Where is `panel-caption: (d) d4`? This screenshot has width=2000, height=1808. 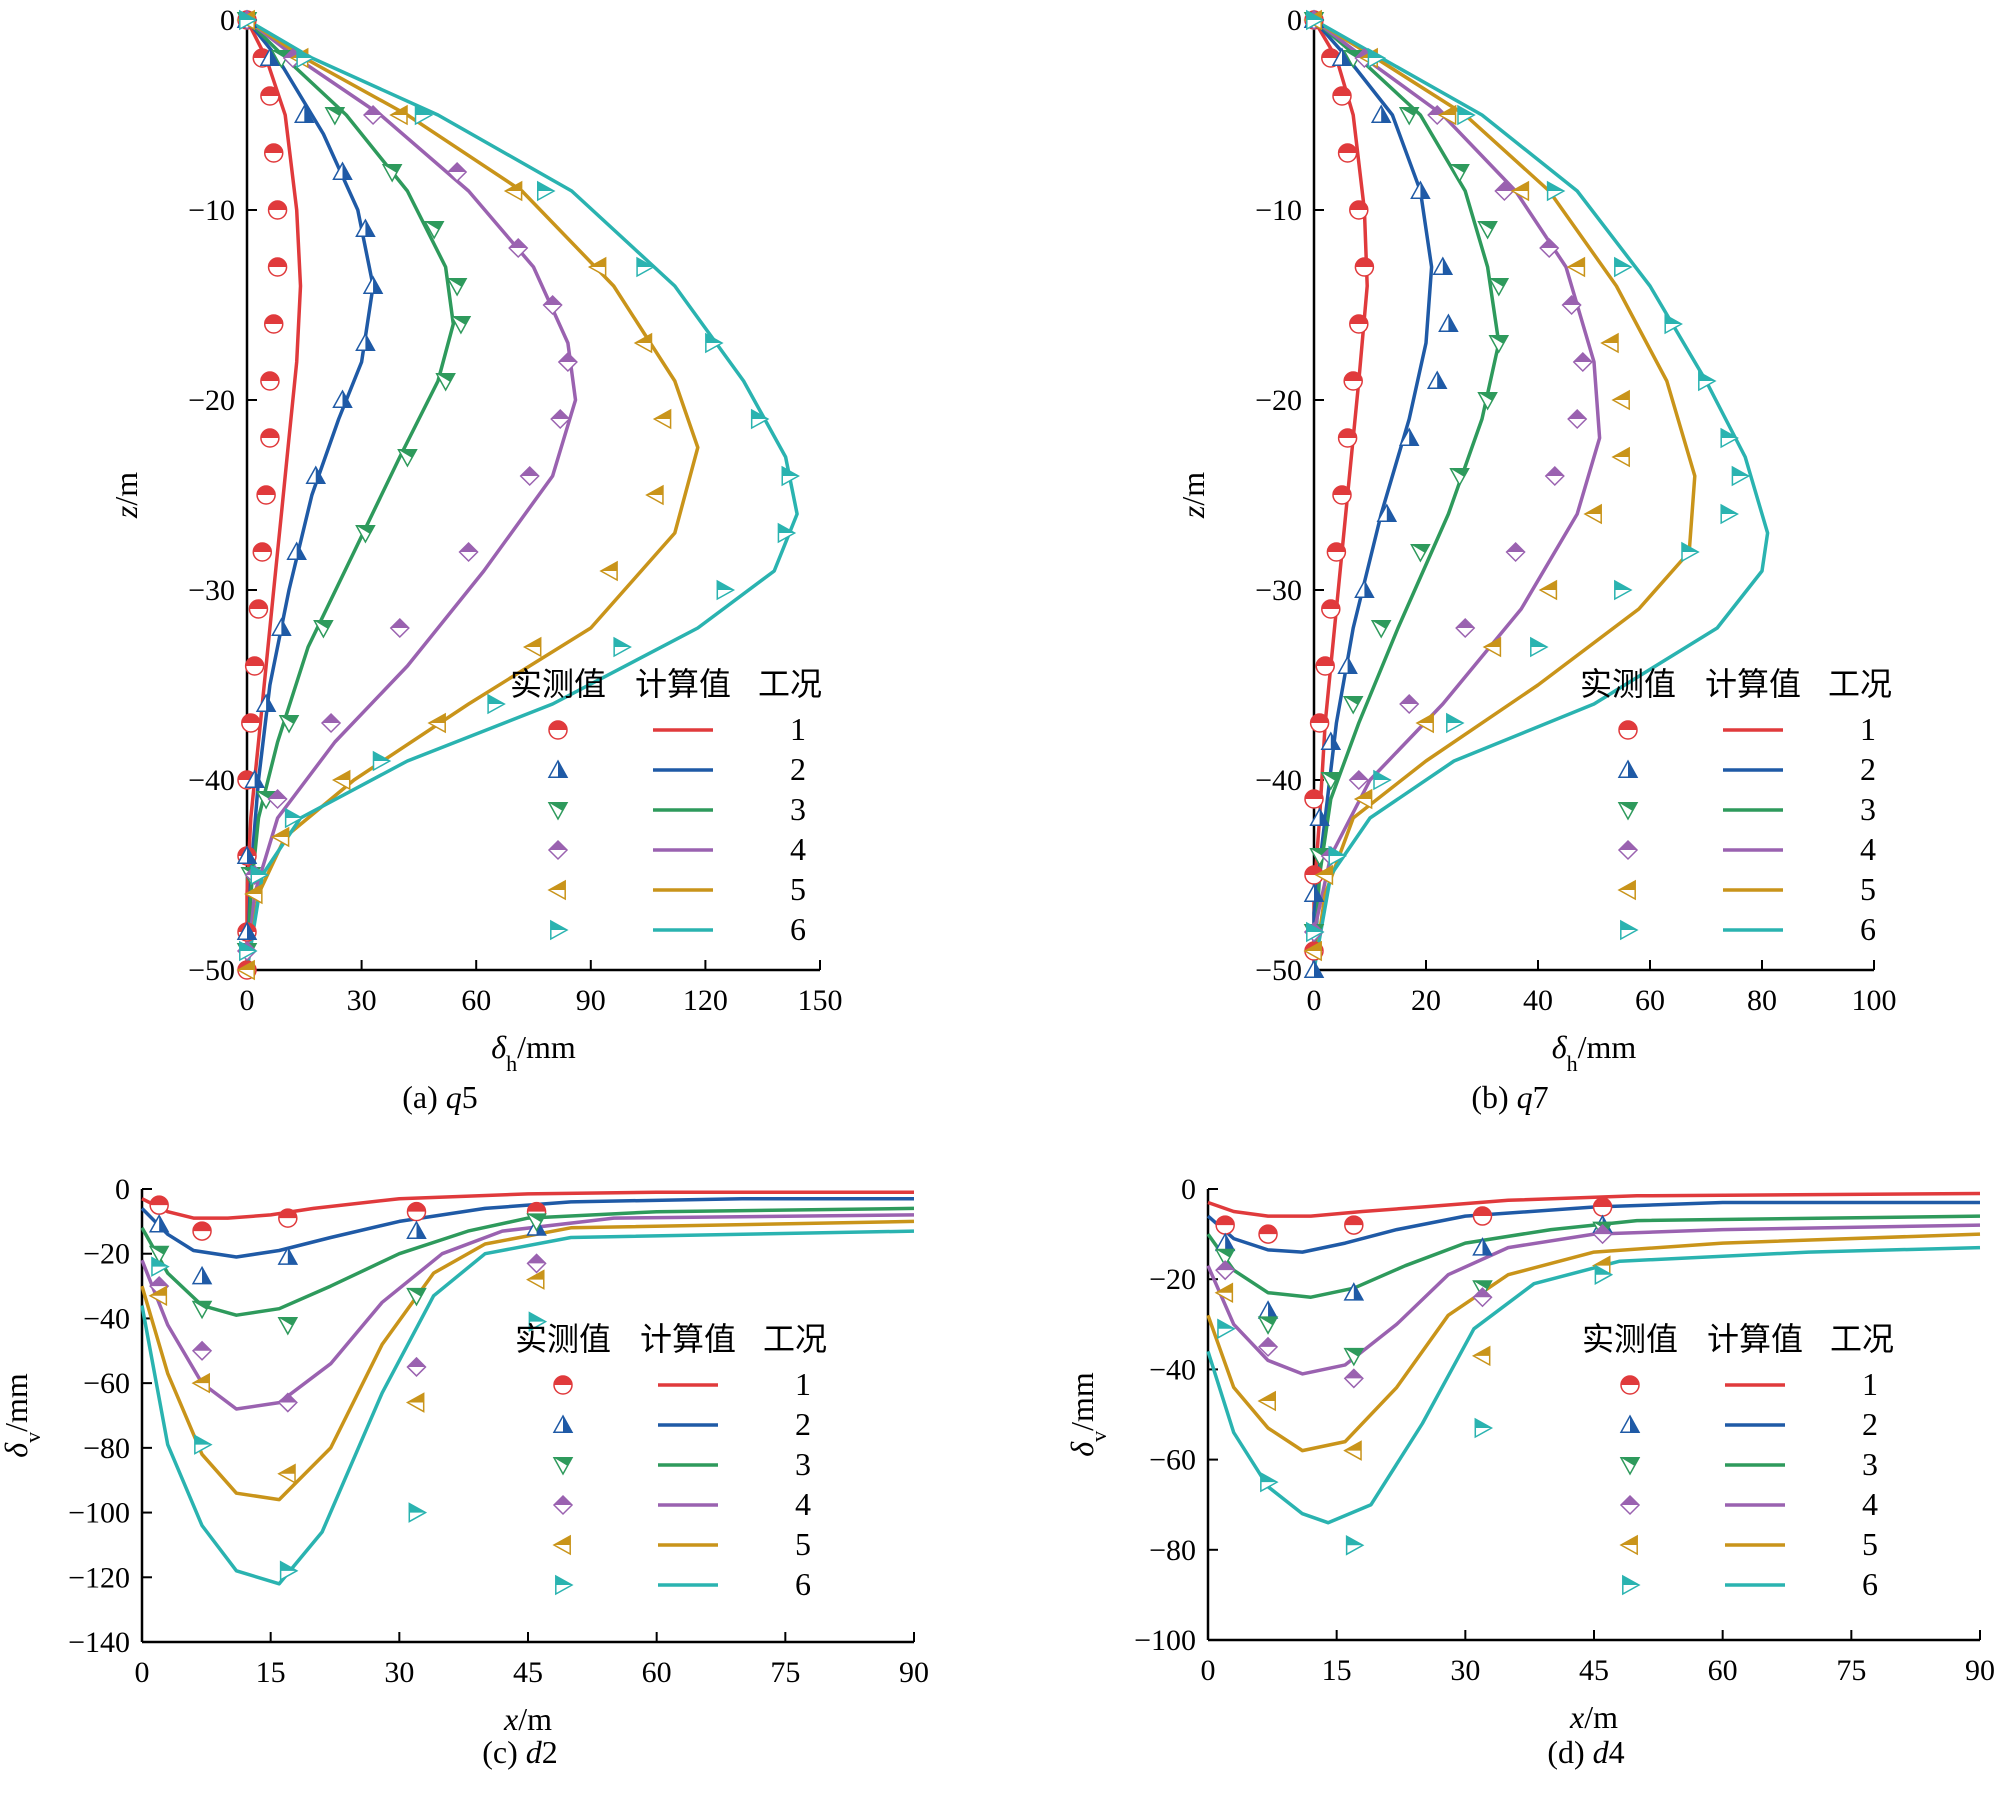
panel-caption: (d) d4 is located at coordinates (1585, 1752).